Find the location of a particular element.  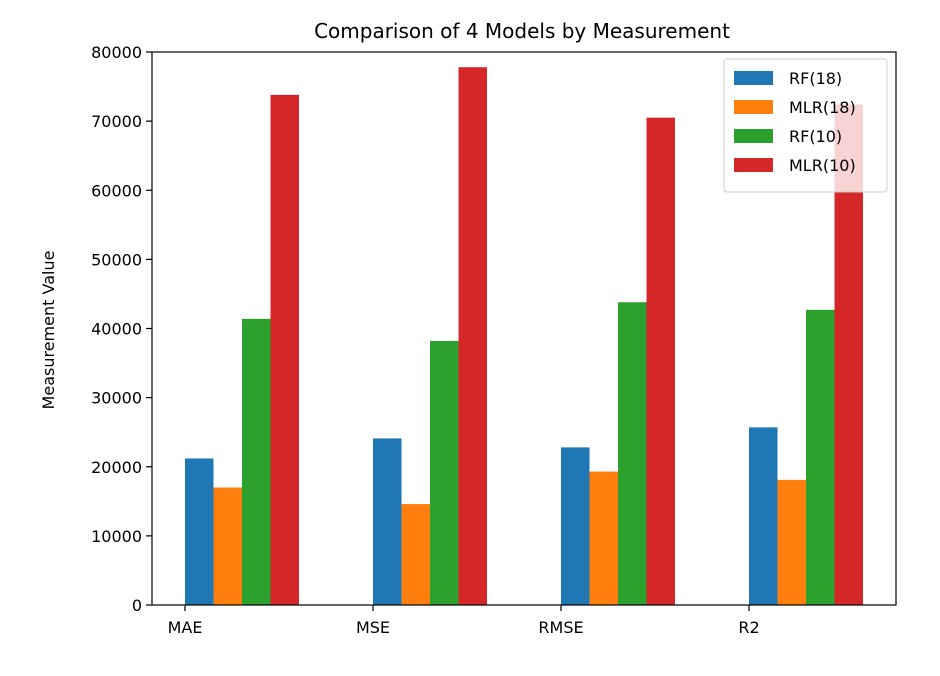

bar-mlr-18-mse is located at coordinates (415, 554).